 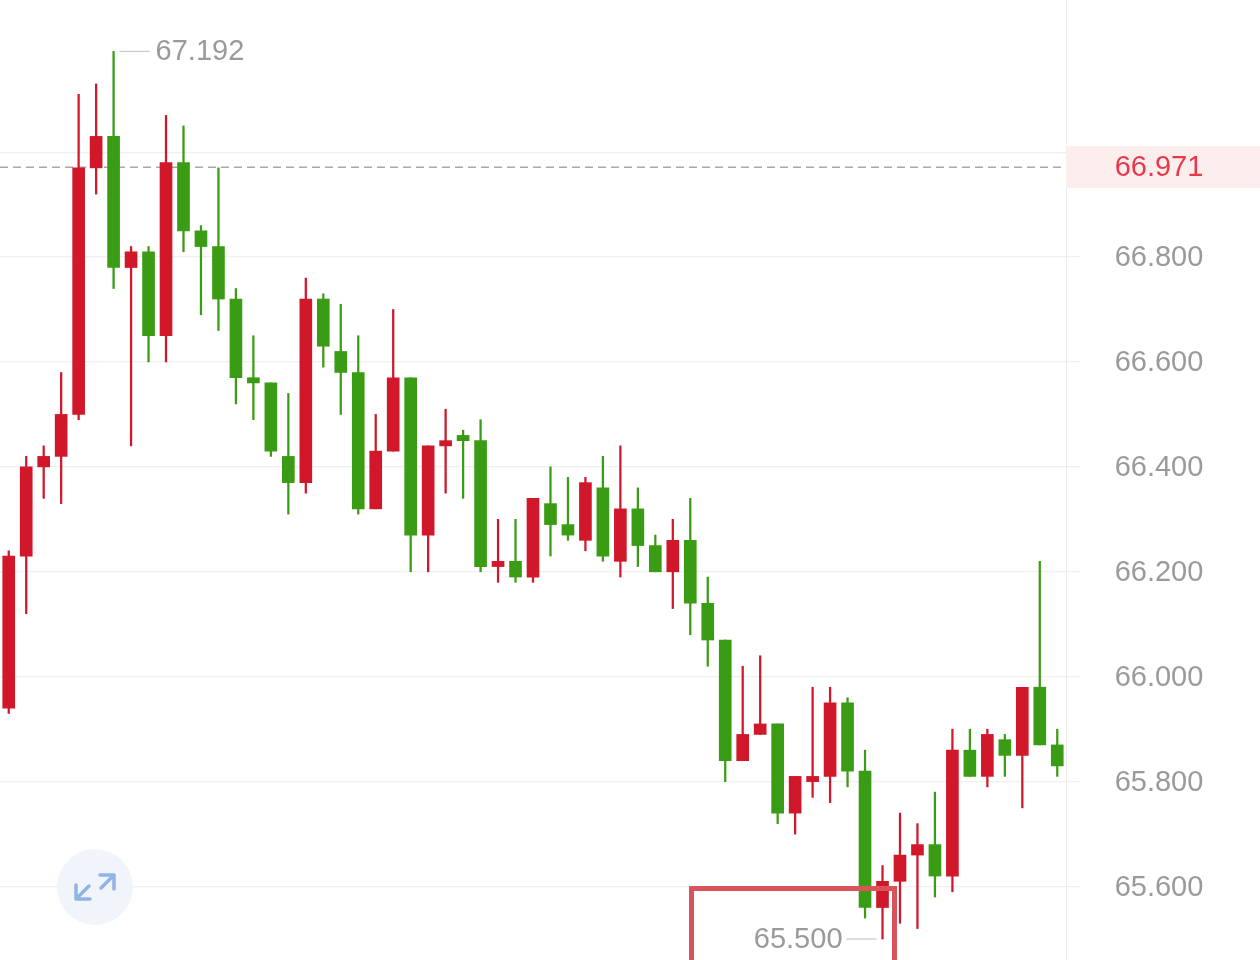 I want to click on annotation: 67.192, so click(x=200, y=50).